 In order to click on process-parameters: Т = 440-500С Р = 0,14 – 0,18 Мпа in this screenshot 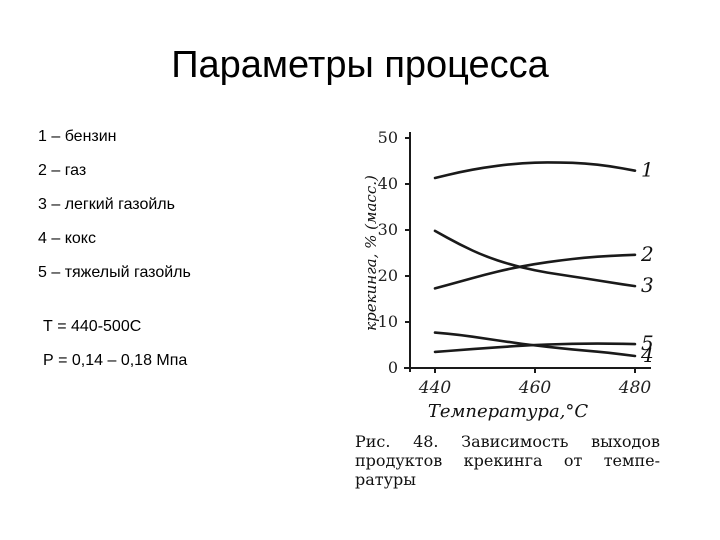, I will do `click(115, 352)`.